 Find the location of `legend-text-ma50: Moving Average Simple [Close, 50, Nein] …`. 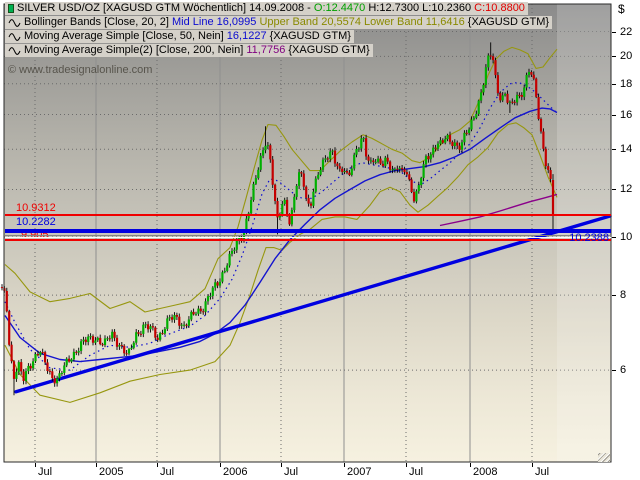

legend-text-ma50: Moving Average Simple [Close, 50, Nein] … is located at coordinates (187, 36).